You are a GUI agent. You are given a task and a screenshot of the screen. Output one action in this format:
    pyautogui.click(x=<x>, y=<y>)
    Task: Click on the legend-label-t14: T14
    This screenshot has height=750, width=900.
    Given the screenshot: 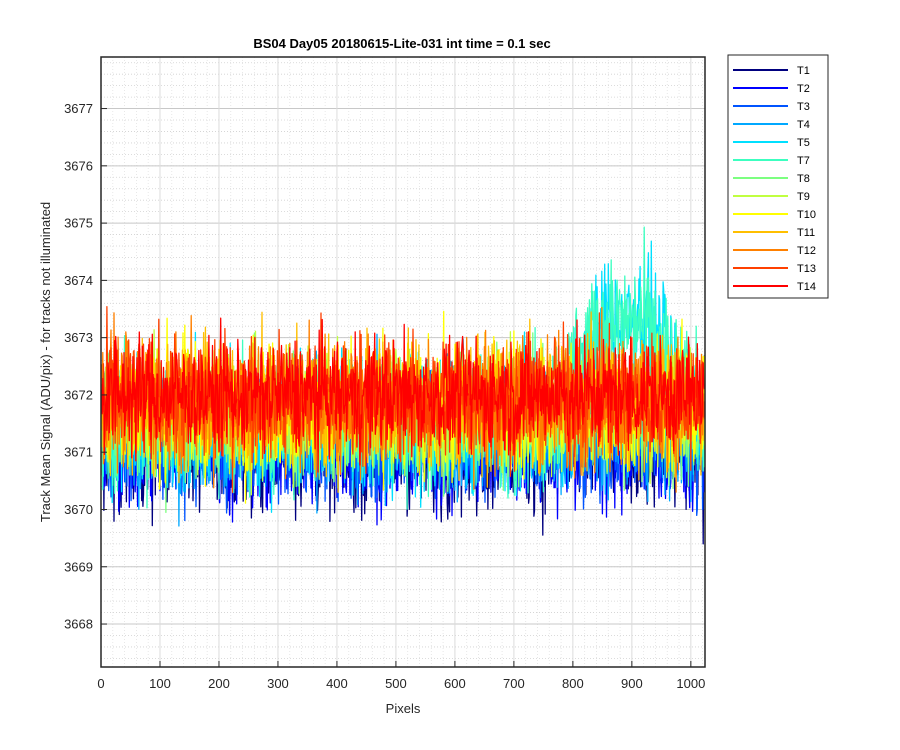 What is the action you would take?
    pyautogui.click(x=806, y=287)
    